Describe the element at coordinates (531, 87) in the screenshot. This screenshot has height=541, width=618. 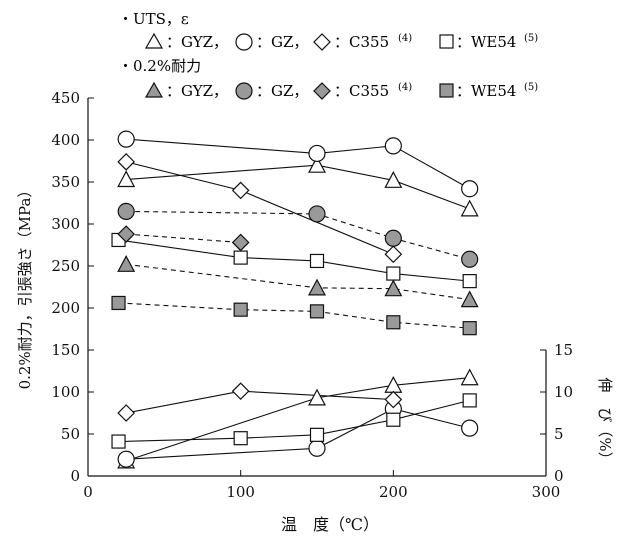
I see `legend-ref-we54-2: (5)` at that location.